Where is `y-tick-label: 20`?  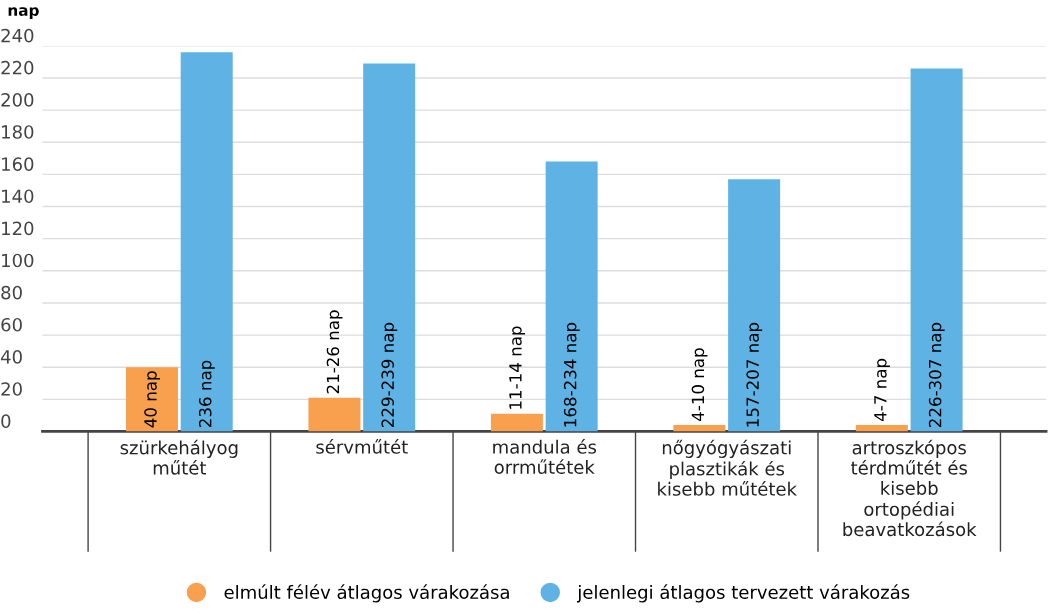 y-tick-label: 20 is located at coordinates (11, 389).